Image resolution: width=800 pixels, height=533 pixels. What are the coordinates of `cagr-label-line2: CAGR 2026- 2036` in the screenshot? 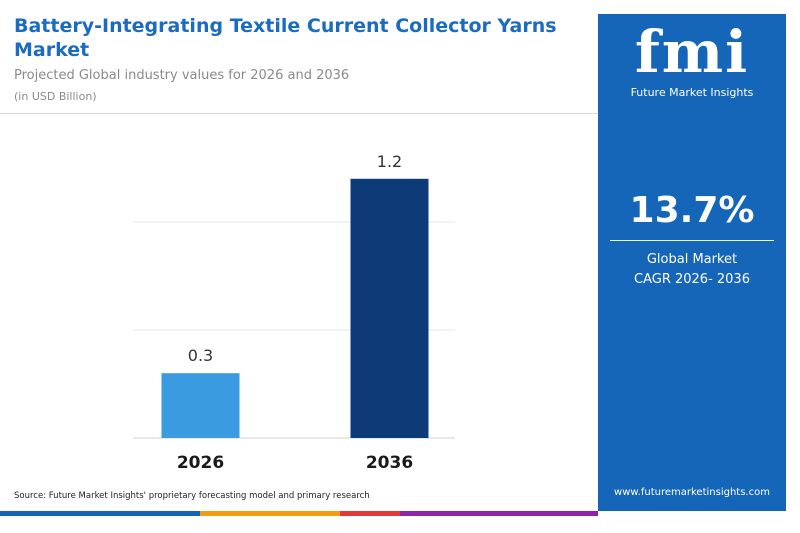 It's located at (692, 279).